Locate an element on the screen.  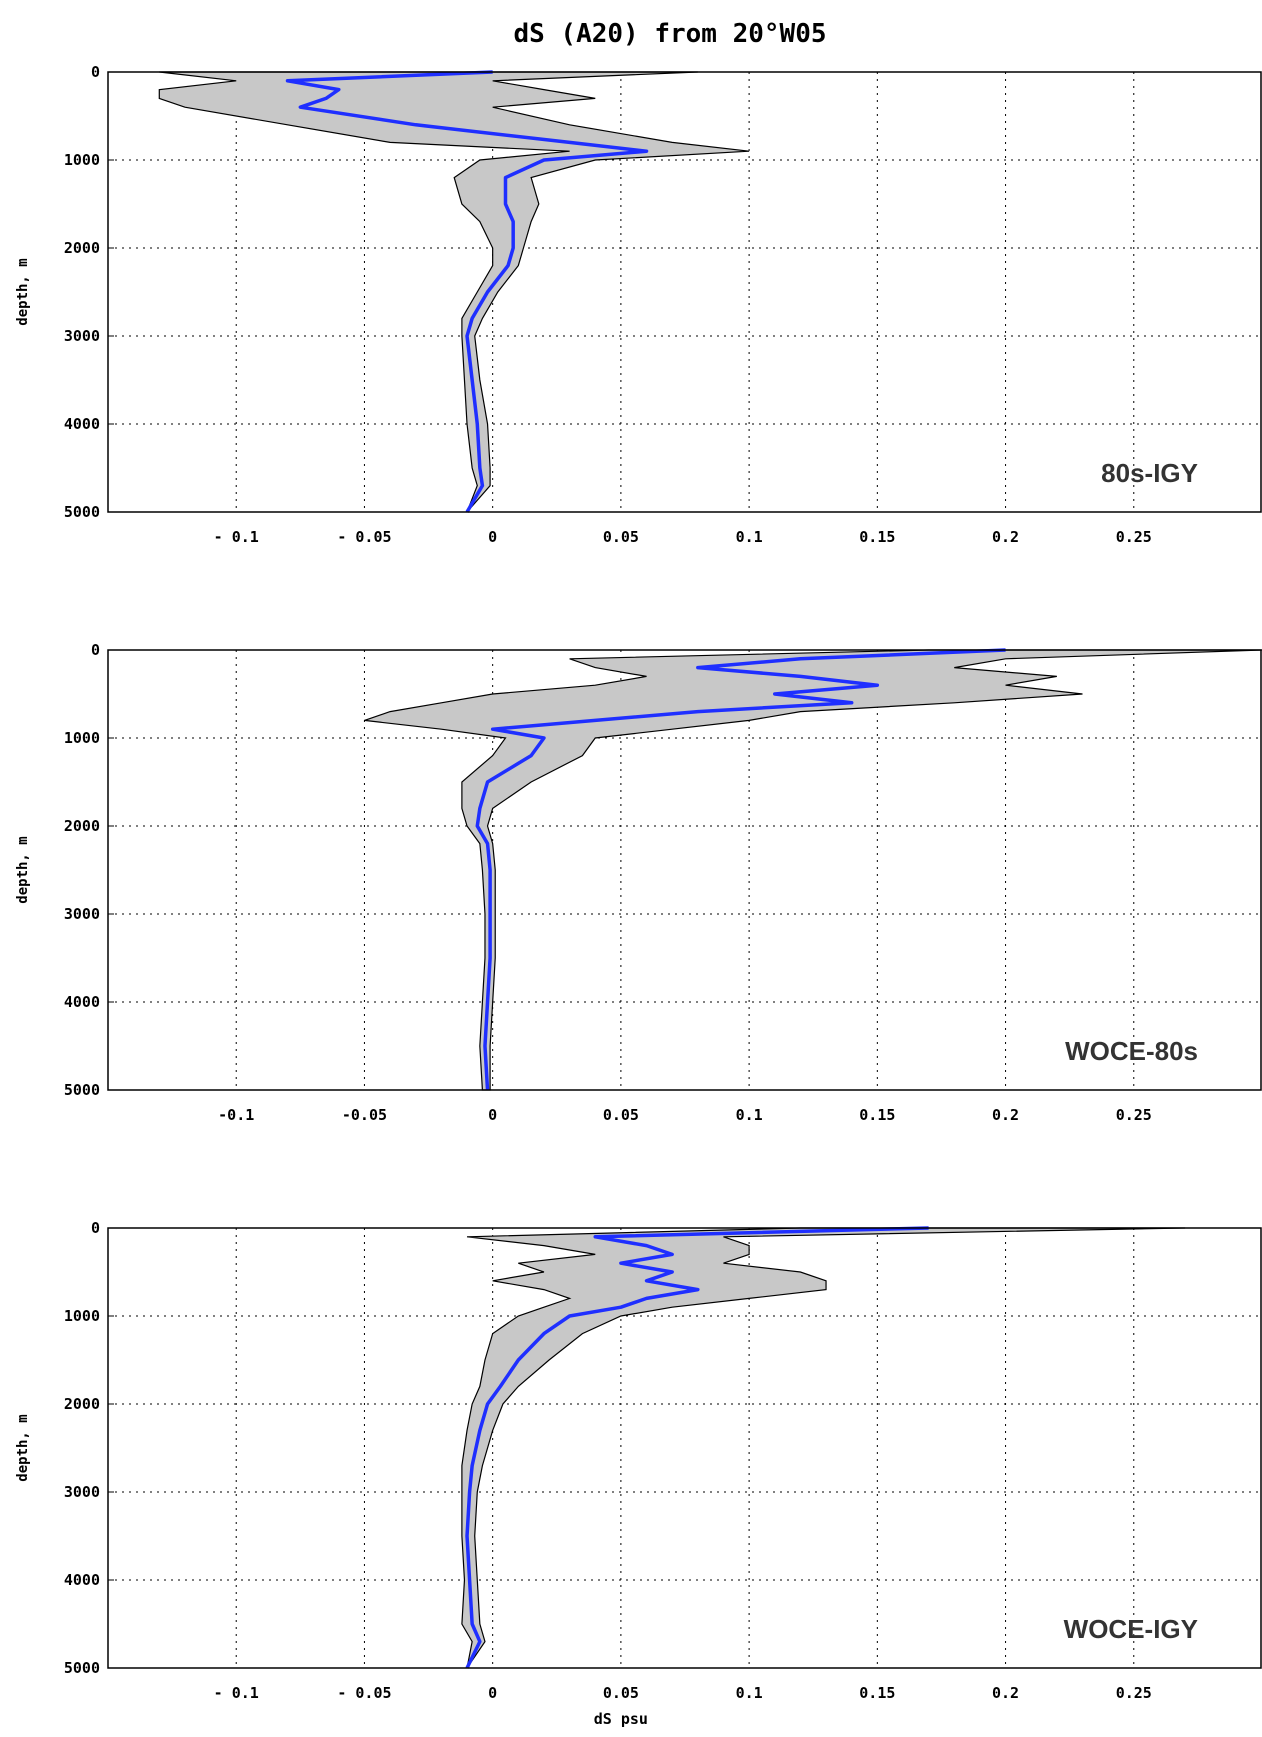
panel-label: 80s-IGY is located at coordinates (1149, 473).